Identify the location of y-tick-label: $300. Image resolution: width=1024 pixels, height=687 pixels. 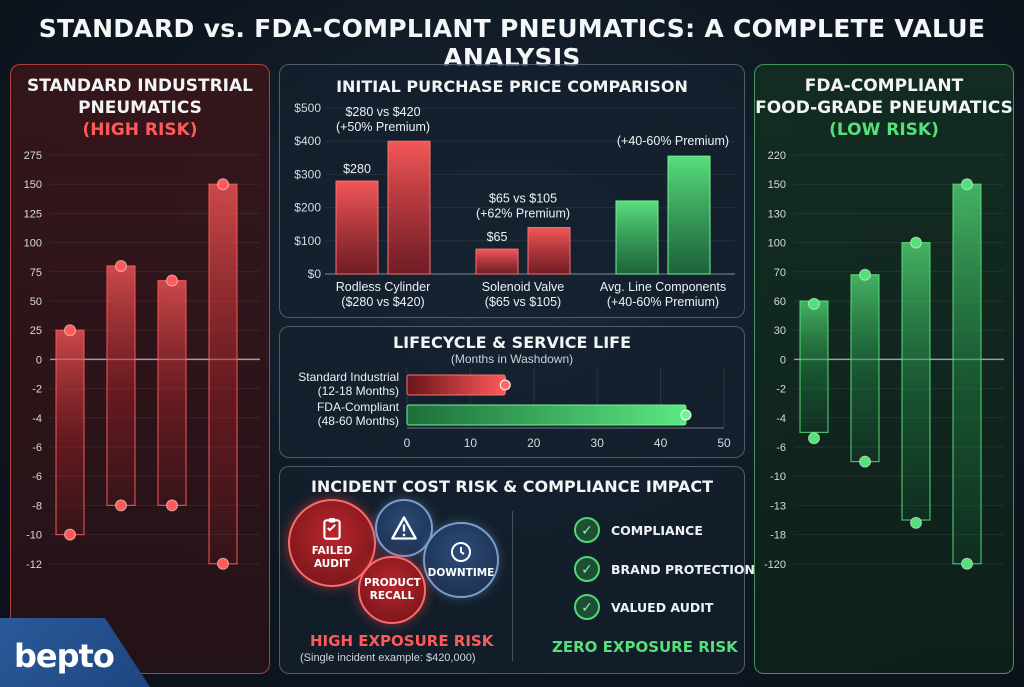
(307, 174).